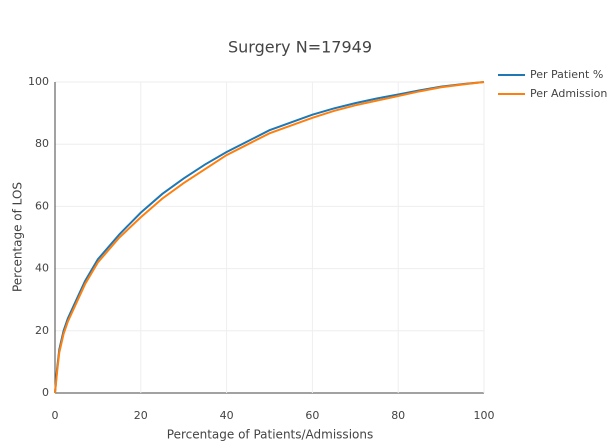 This screenshot has height=443, width=609. What do you see at coordinates (42, 205) in the screenshot?
I see `y-tick-label: 60` at bounding box center [42, 205].